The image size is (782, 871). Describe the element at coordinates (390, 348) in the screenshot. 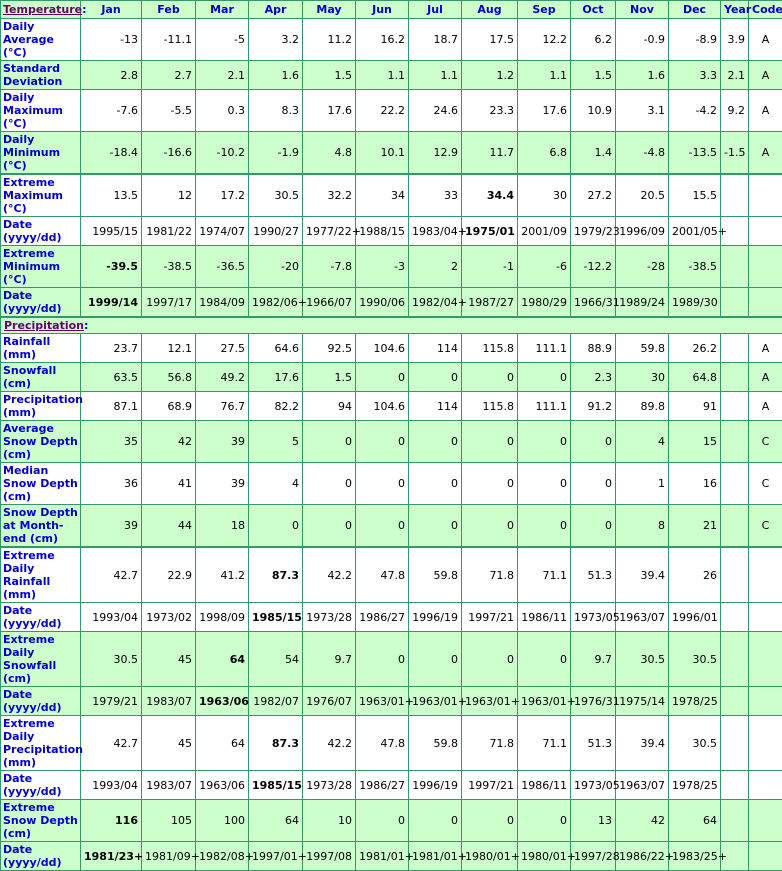

I see `cell-value: 104.6` at that location.